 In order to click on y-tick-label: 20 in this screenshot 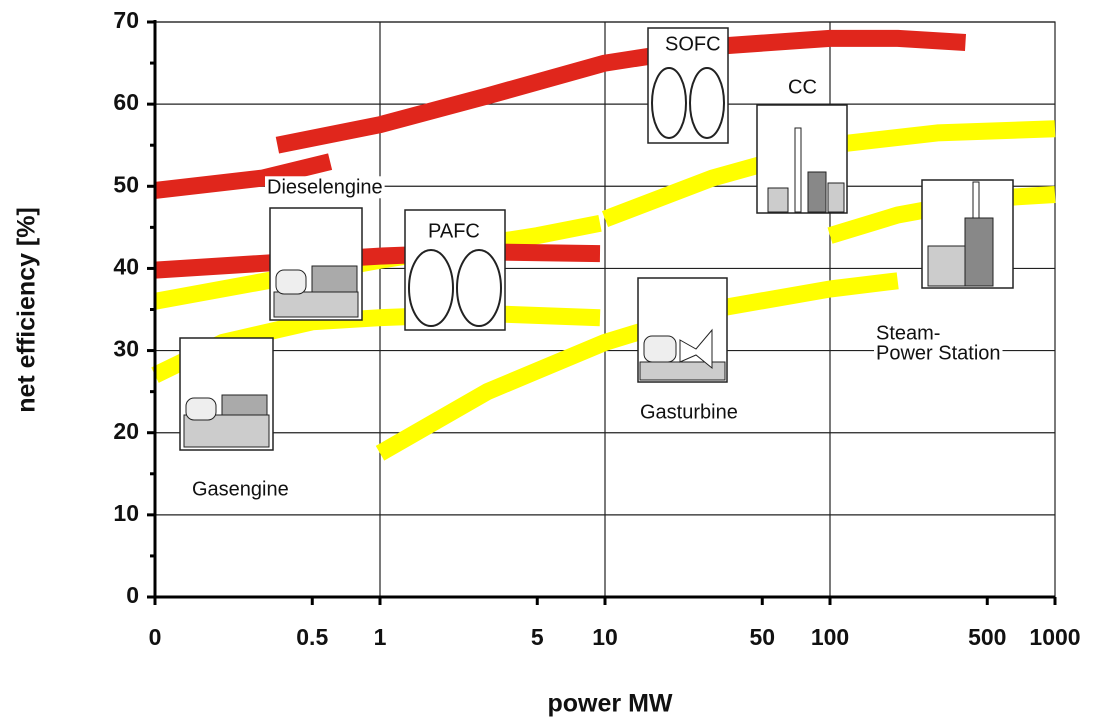, I will do `click(126, 431)`.